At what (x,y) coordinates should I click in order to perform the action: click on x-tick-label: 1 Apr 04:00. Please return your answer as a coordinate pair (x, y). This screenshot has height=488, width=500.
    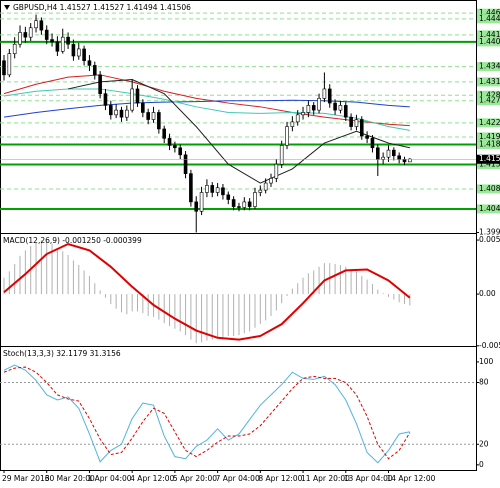
    Looking at the image, I should click on (109, 478).